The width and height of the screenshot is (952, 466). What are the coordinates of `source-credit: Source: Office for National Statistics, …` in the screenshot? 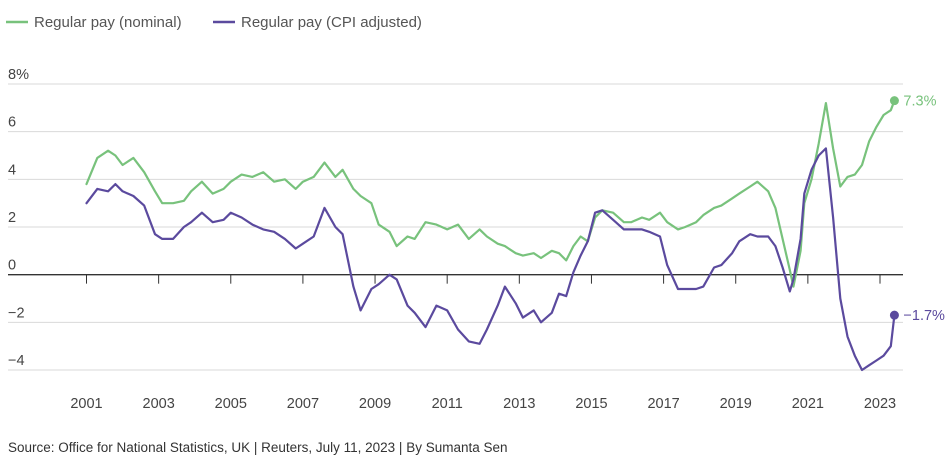 It's located at (258, 447).